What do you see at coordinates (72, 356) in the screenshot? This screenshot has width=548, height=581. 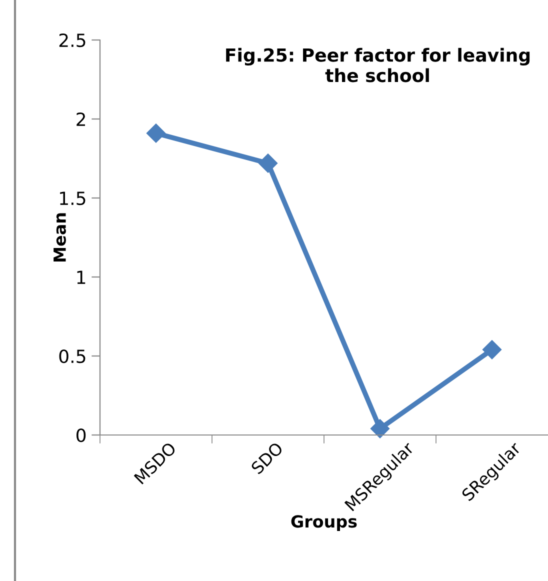 I see `y-tick-label: 0.5` at bounding box center [72, 356].